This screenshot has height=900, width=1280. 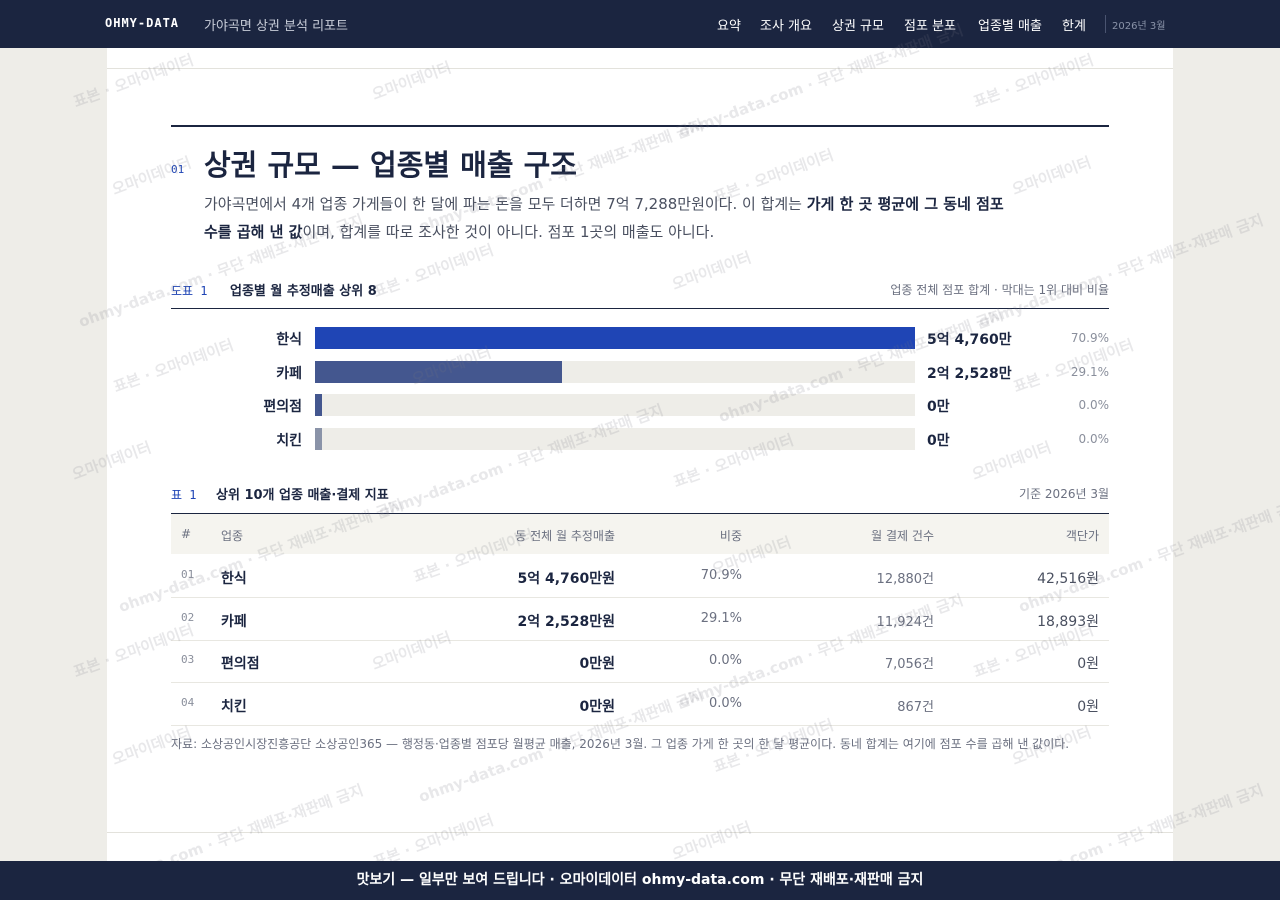 What do you see at coordinates (178, 169) in the screenshot?
I see `section-number: 01` at bounding box center [178, 169].